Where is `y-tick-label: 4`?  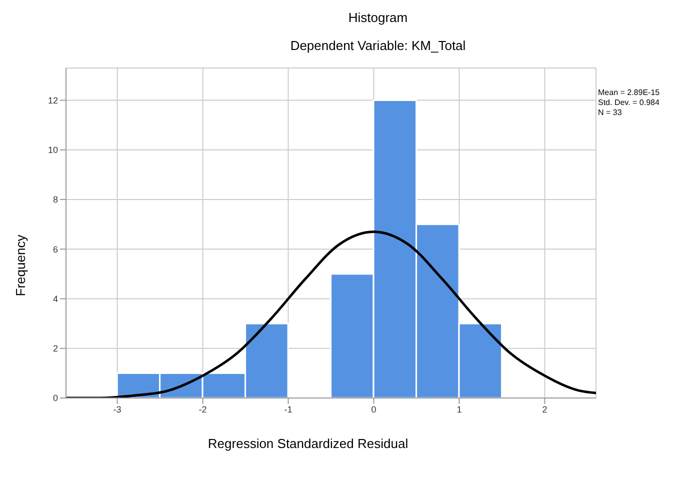 y-tick-label: 4 is located at coordinates (55, 299).